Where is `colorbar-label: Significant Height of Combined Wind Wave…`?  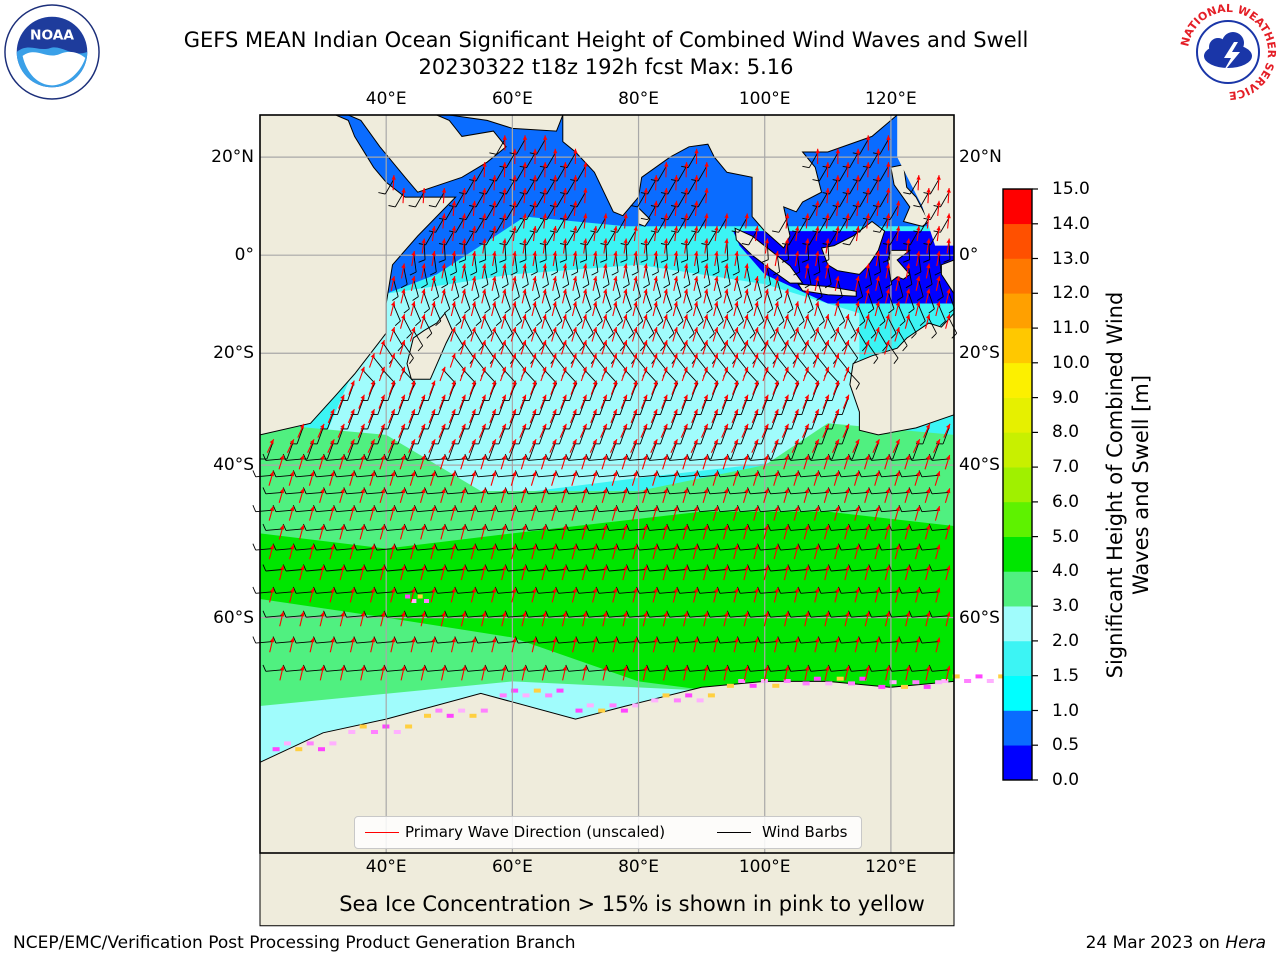
colorbar-label: Significant Height of Combined Wind Wave… is located at coordinates (1128, 485).